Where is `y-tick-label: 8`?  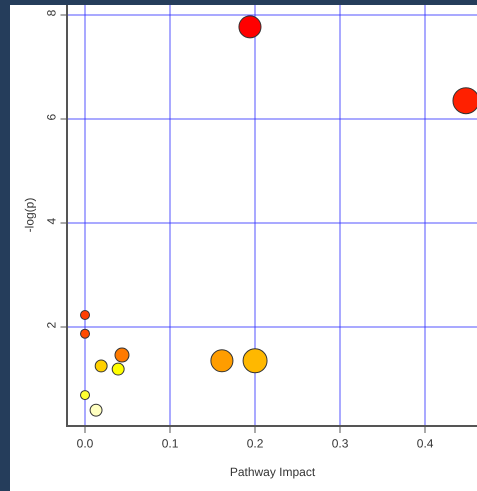 y-tick-label: 8 is located at coordinates (51, 12).